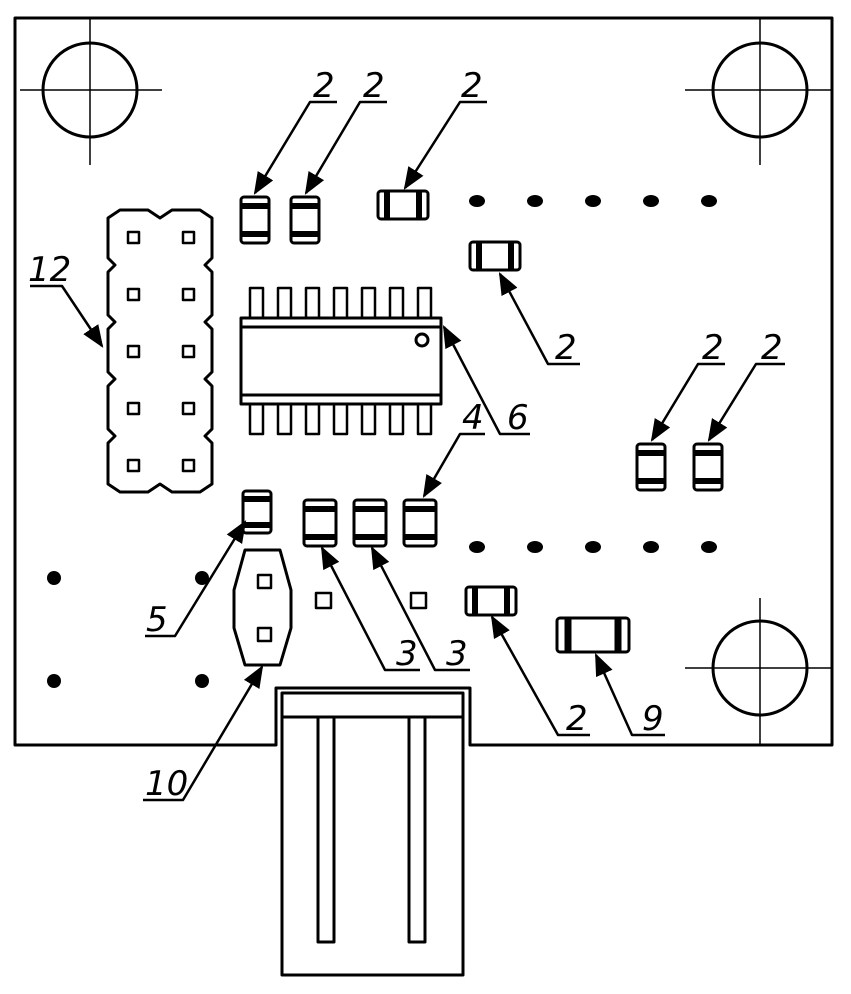  Describe the element at coordinates (91, 91) in the screenshot. I see `mounting-hole-top-left` at that location.